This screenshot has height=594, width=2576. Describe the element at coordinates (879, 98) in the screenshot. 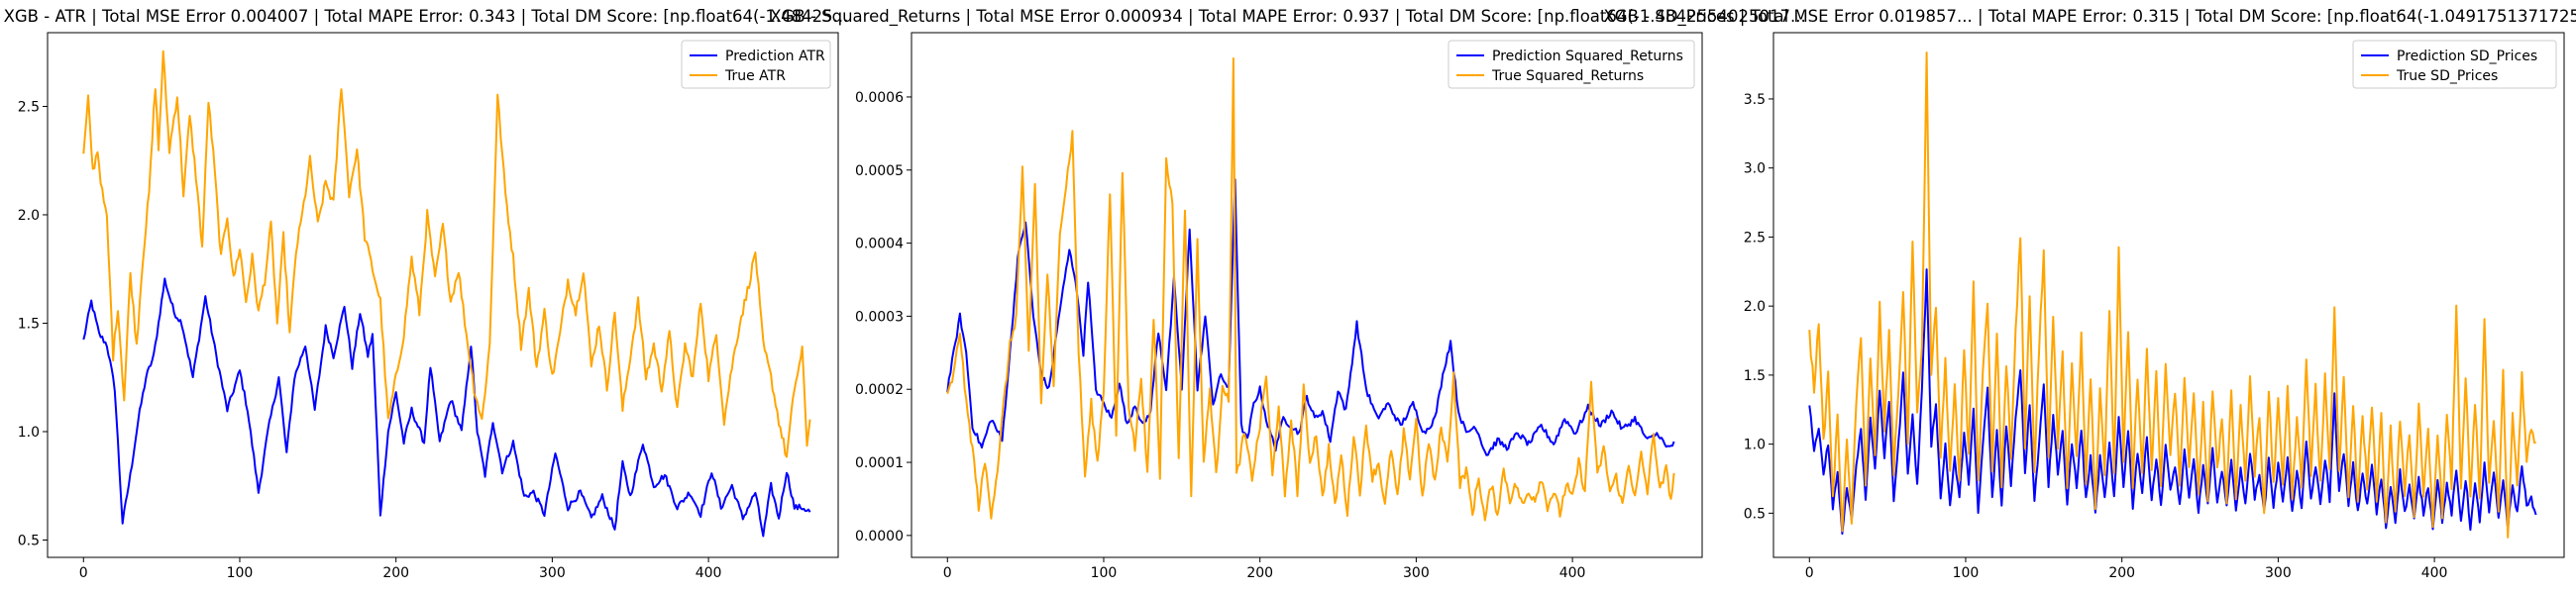

I see `y-tick-label: 0.0006` at that location.